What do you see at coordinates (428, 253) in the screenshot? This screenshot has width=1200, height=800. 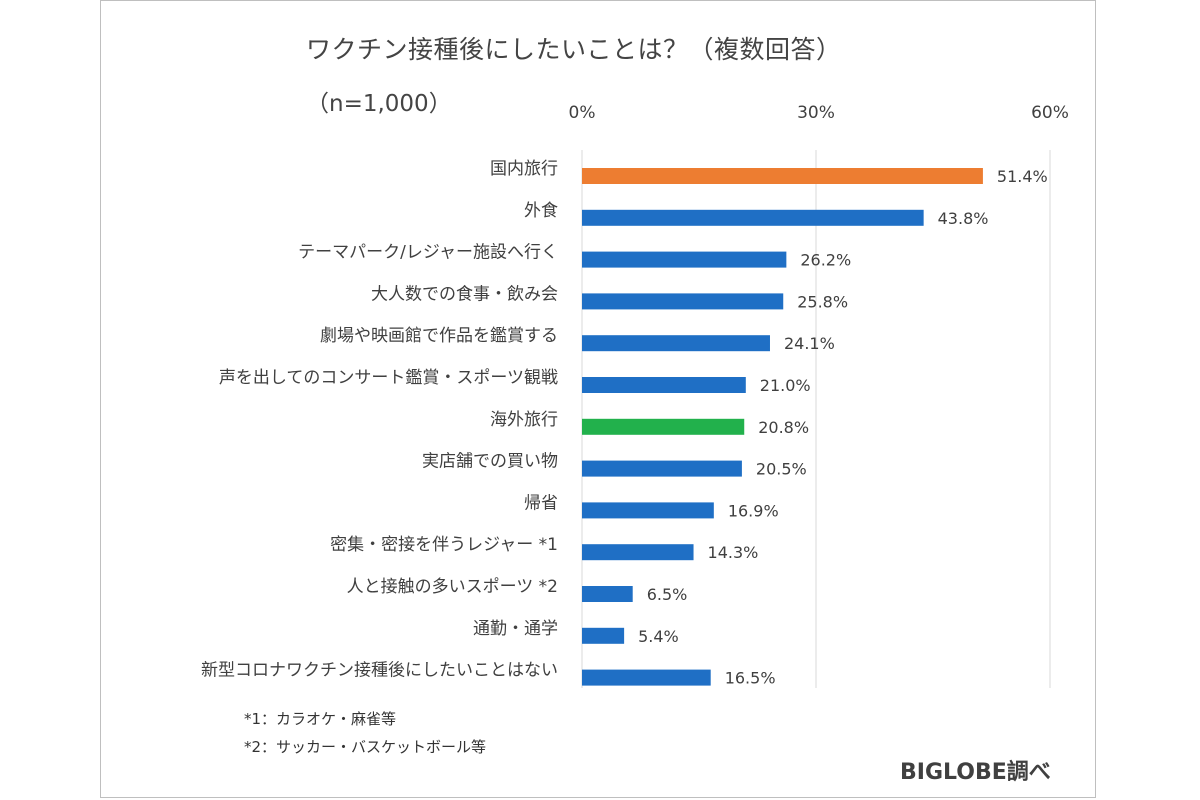 I see `category-label: テーマパーク/レジャー施設へ行く` at bounding box center [428, 253].